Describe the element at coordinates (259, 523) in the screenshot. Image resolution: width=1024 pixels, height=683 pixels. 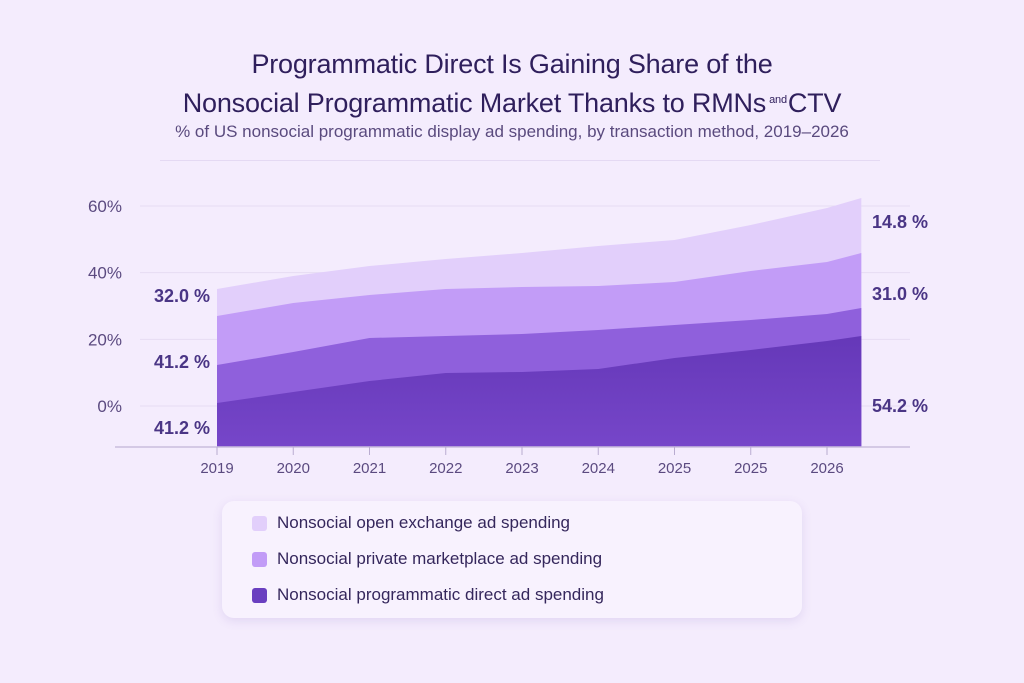
I see `legend-swatch-open-exchange` at that location.